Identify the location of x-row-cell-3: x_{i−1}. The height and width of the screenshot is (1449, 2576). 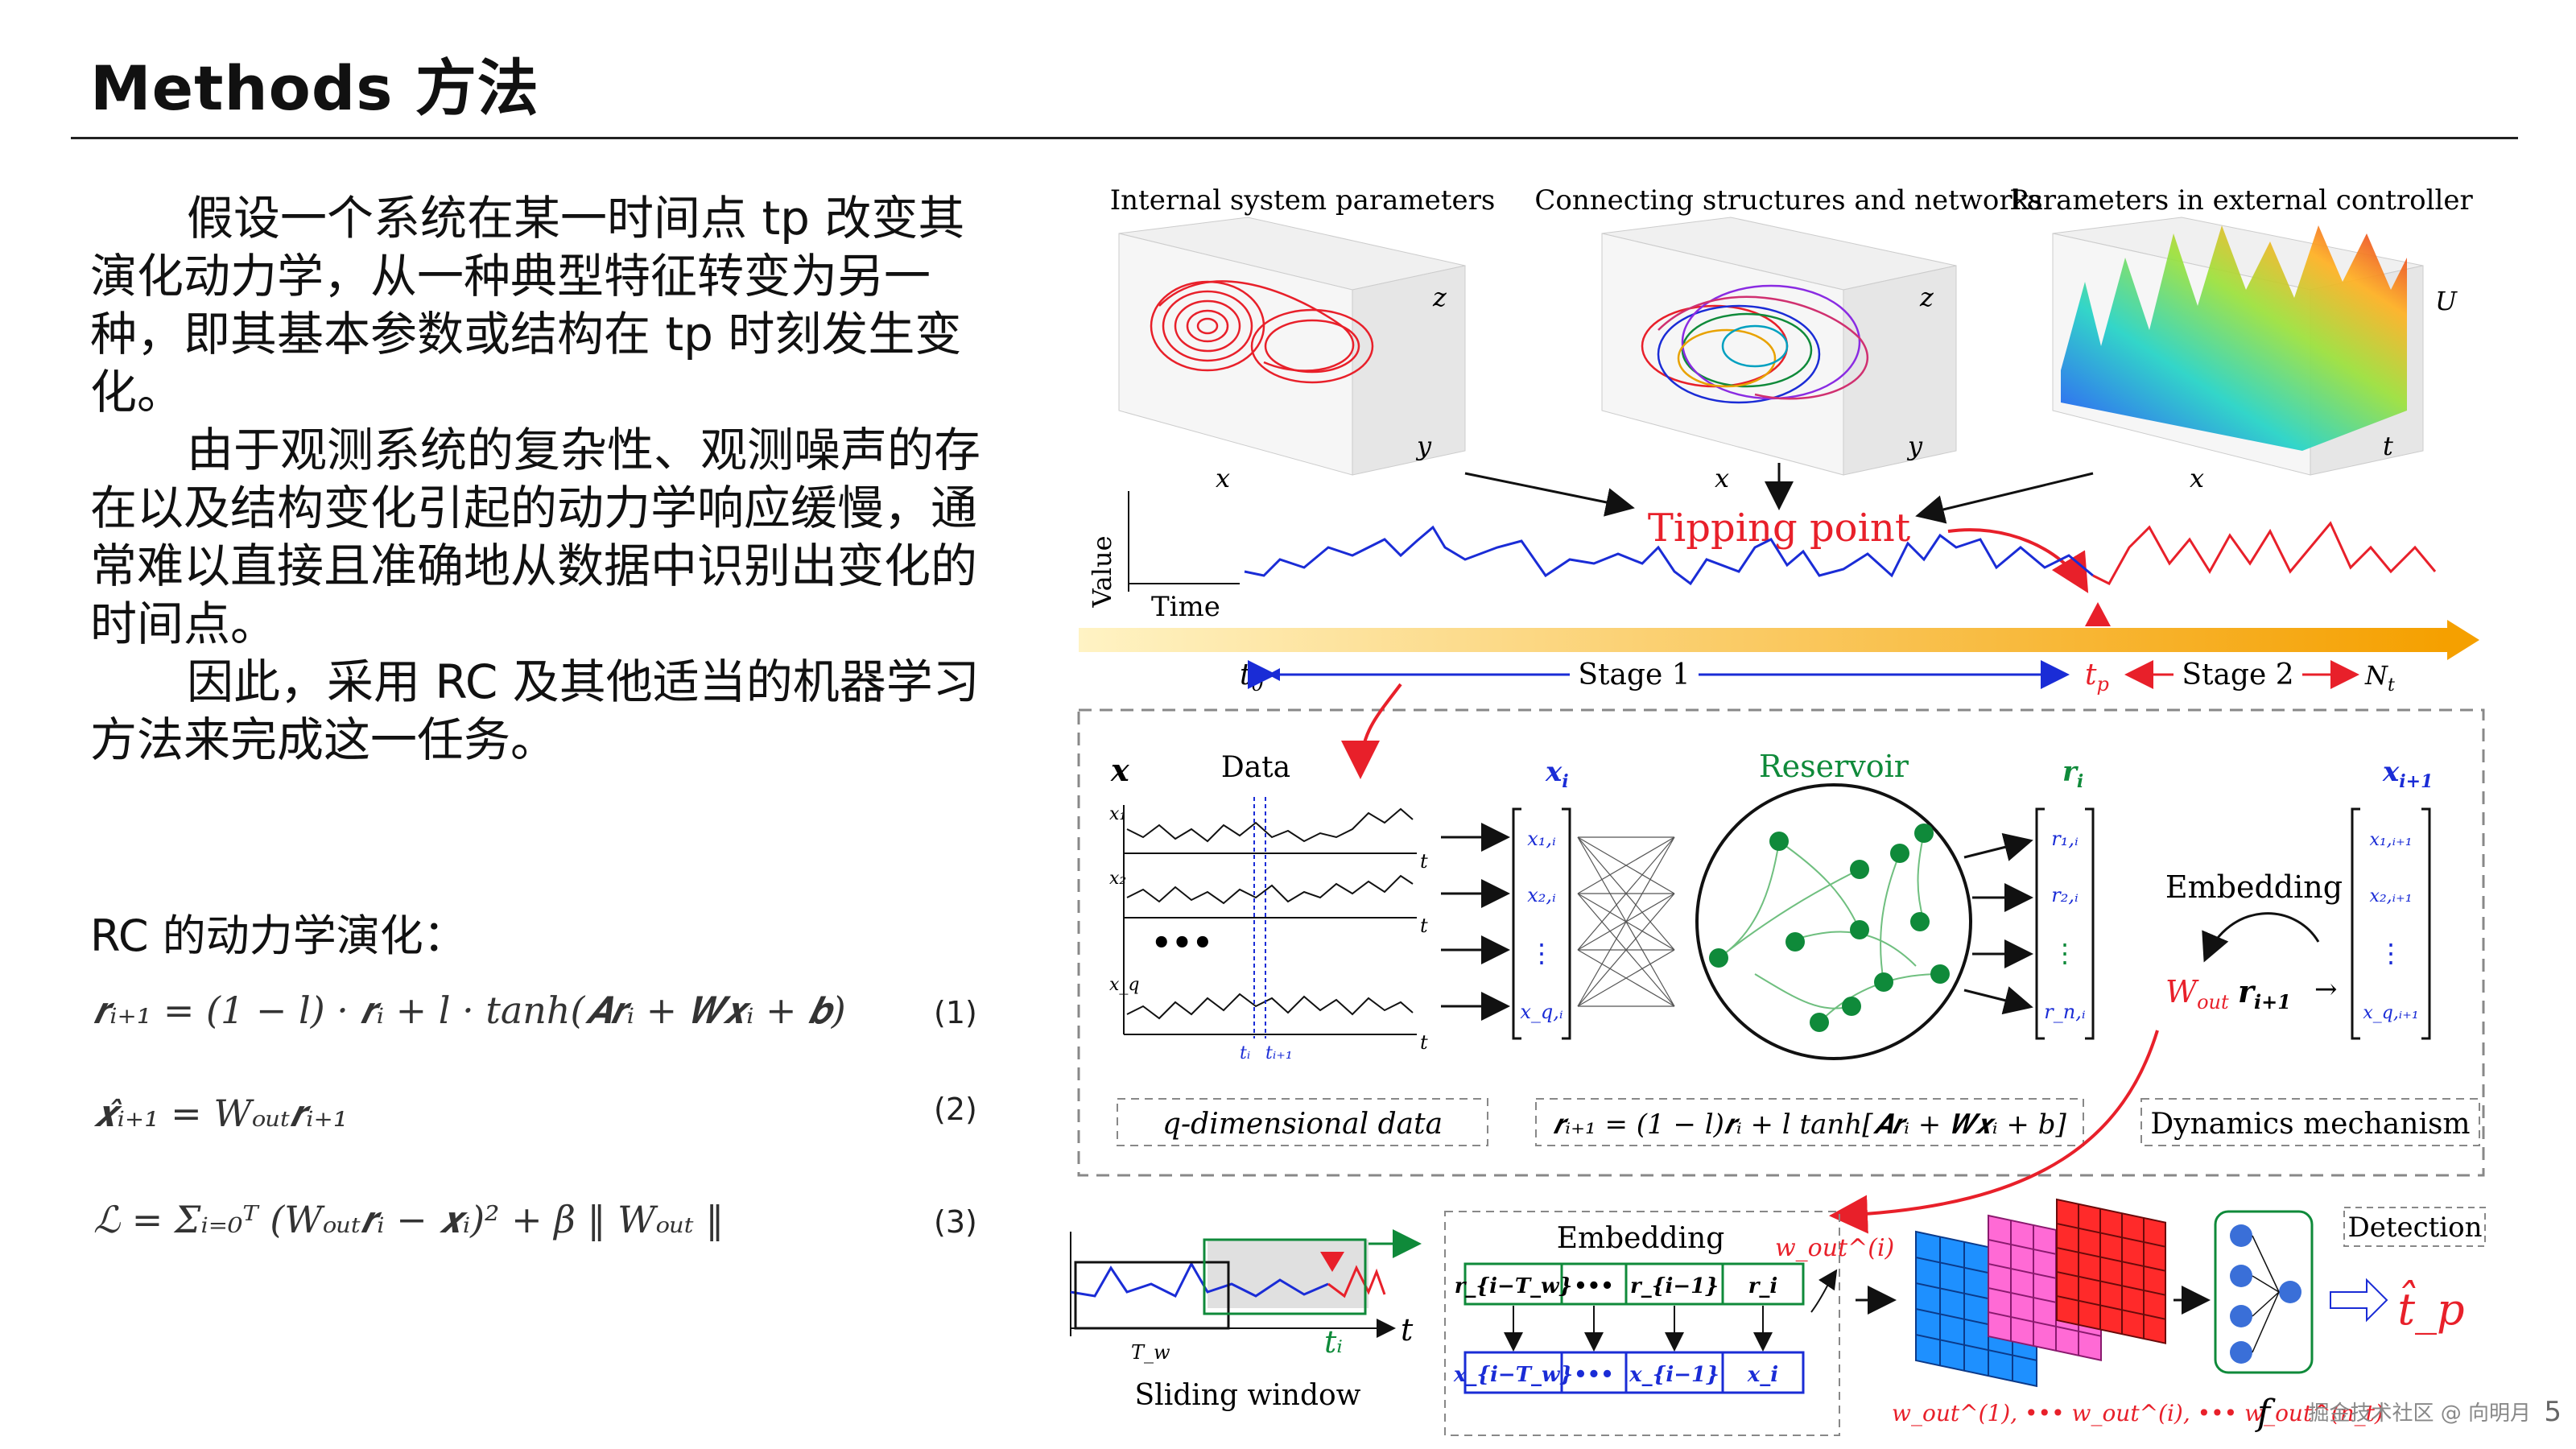
(1674, 1375).